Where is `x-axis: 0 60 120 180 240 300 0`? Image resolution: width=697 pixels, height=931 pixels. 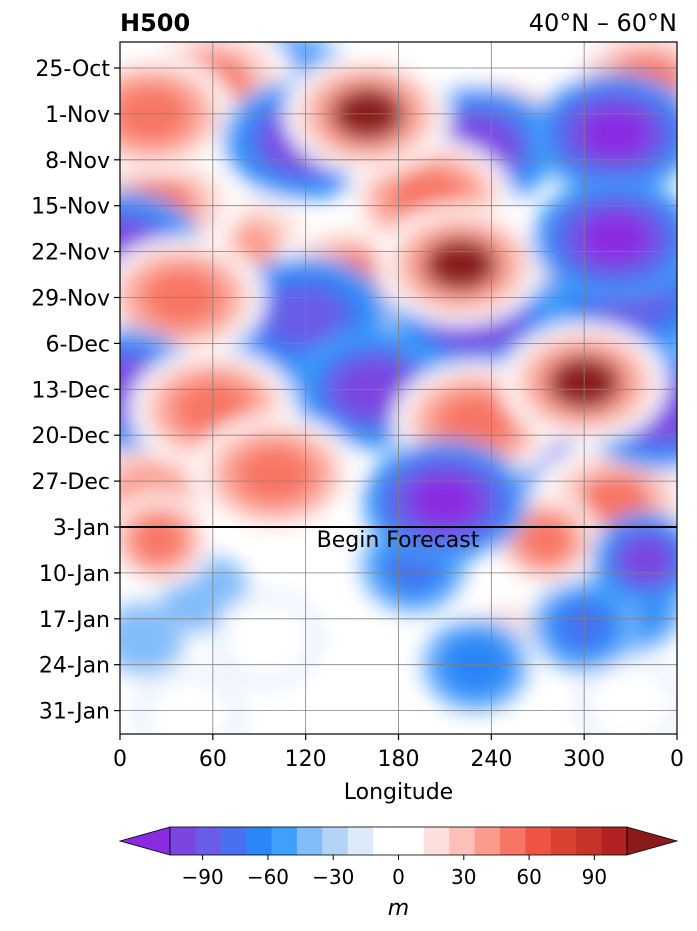 x-axis: 0 60 120 180 240 300 0 is located at coordinates (398, 753).